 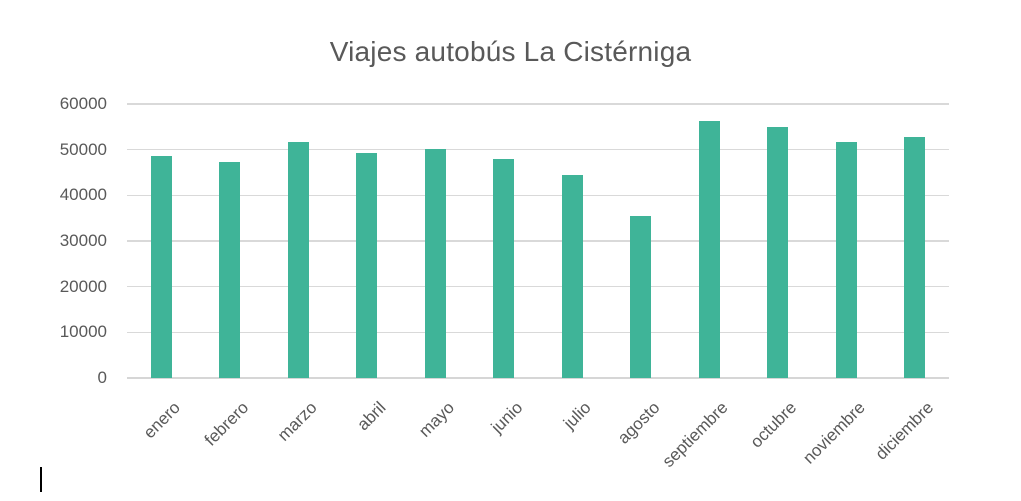 What do you see at coordinates (834, 433) in the screenshot?
I see `x-label-noviembre: noviembre` at bounding box center [834, 433].